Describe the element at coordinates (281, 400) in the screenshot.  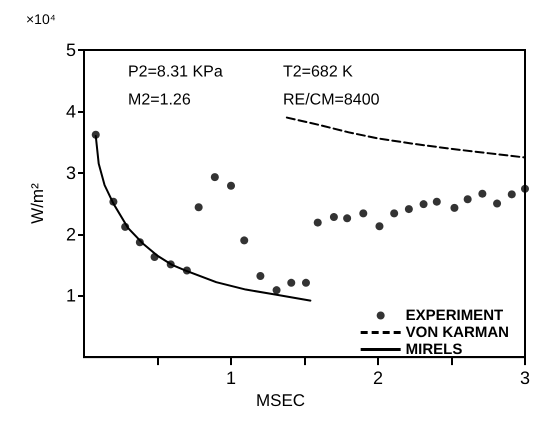
I see `x-axis-title: MSEC` at that location.